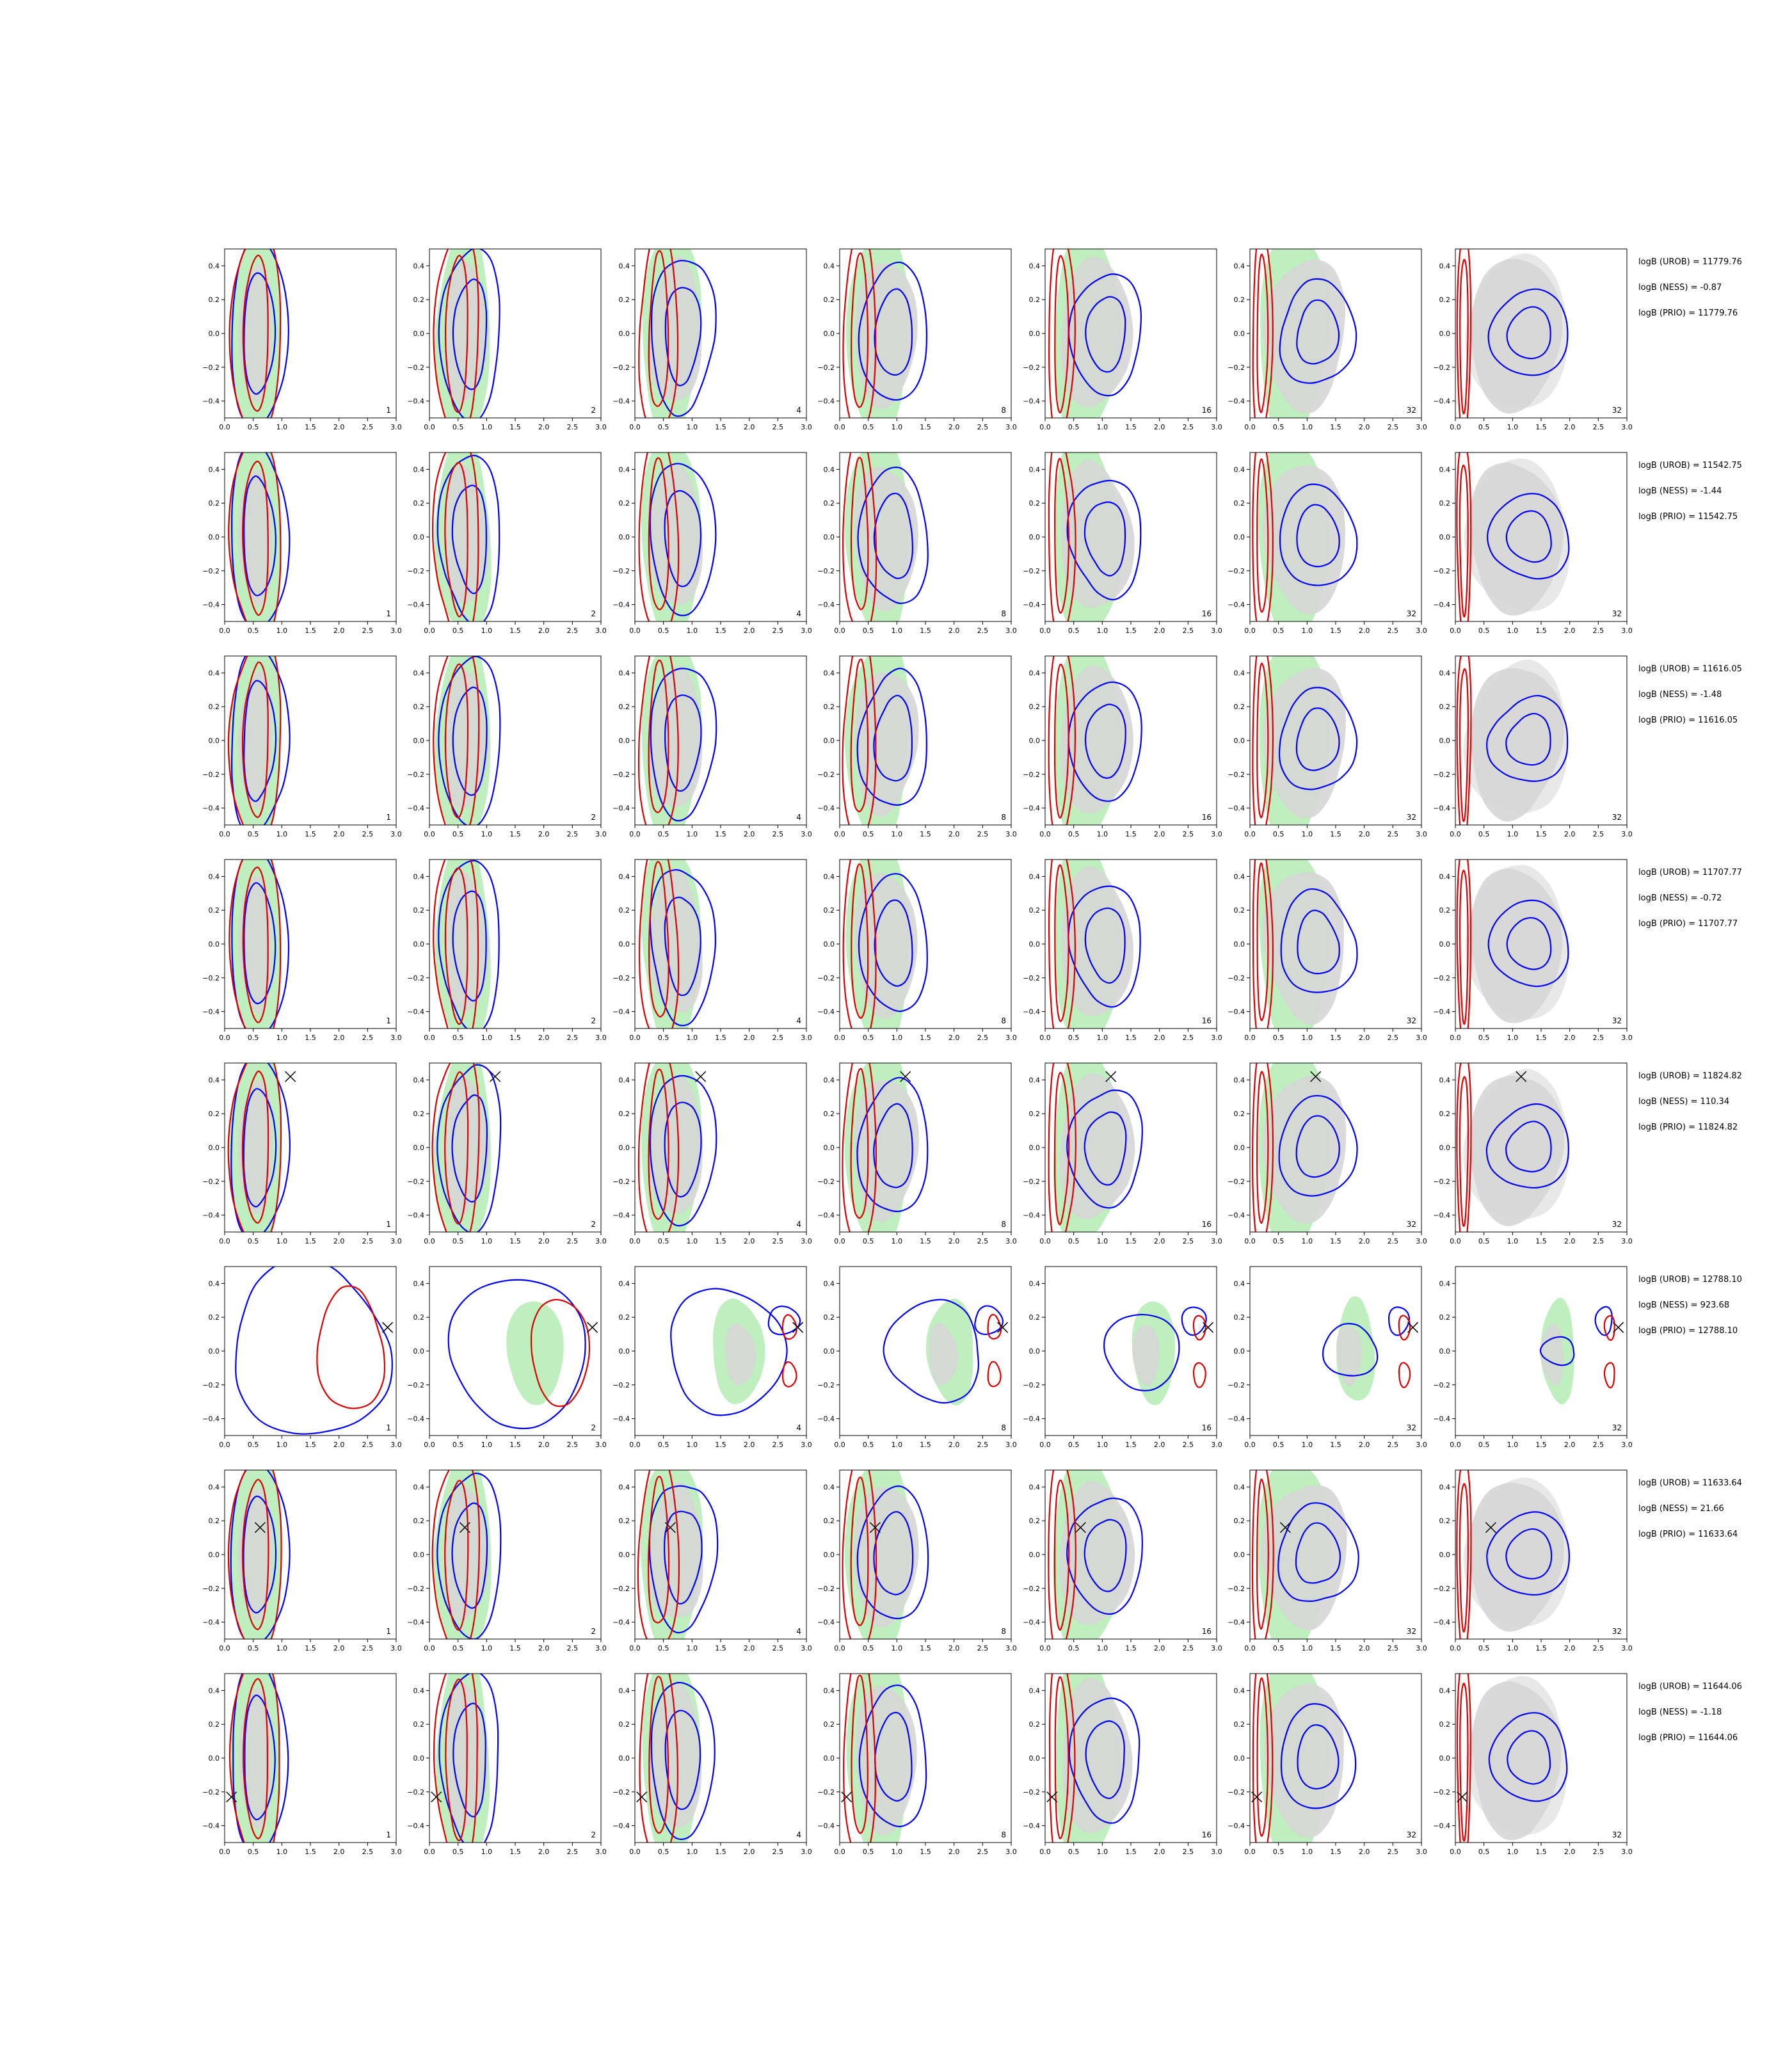  What do you see at coordinates (1688, 1331) in the screenshot?
I see `logb-annotation: logB (PRIO) = 12788.10` at bounding box center [1688, 1331].